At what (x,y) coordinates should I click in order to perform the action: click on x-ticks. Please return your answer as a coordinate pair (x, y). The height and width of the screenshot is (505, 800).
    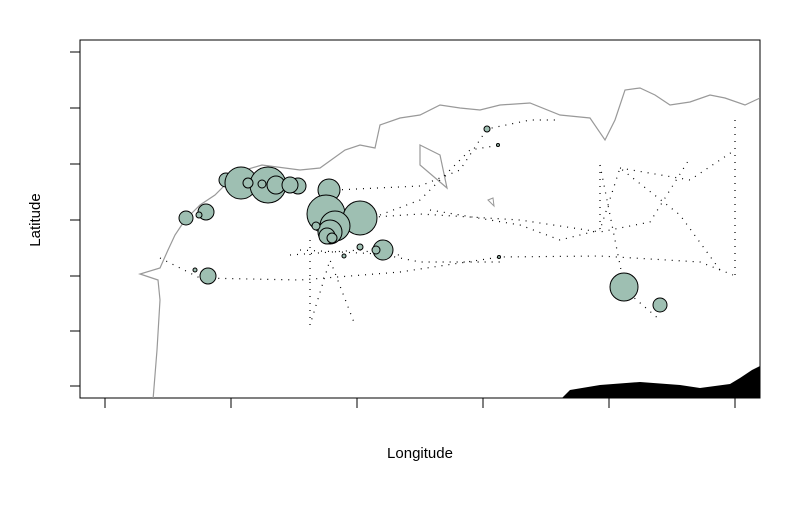
    Looking at the image, I should click on (420, 403).